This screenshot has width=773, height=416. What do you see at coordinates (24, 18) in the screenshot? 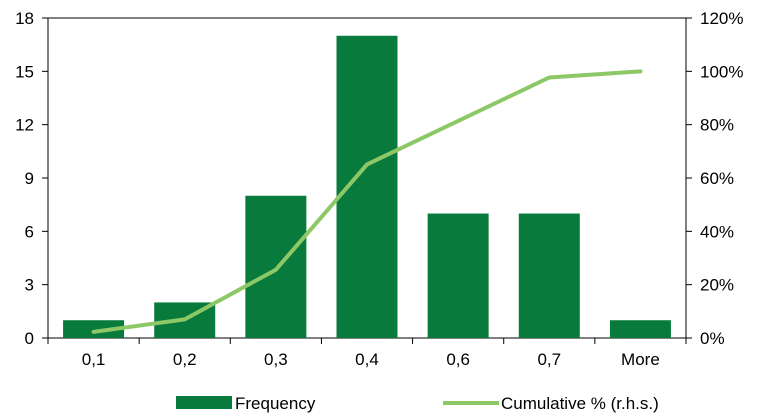
I see `y-left-tick-label: 18` at bounding box center [24, 18].